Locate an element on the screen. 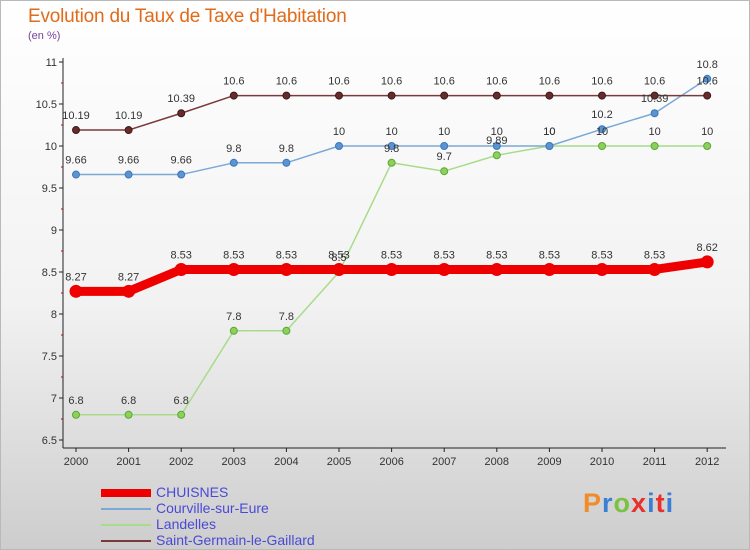 The image size is (750, 550). y-tick-label: 11 is located at coordinates (51, 63).